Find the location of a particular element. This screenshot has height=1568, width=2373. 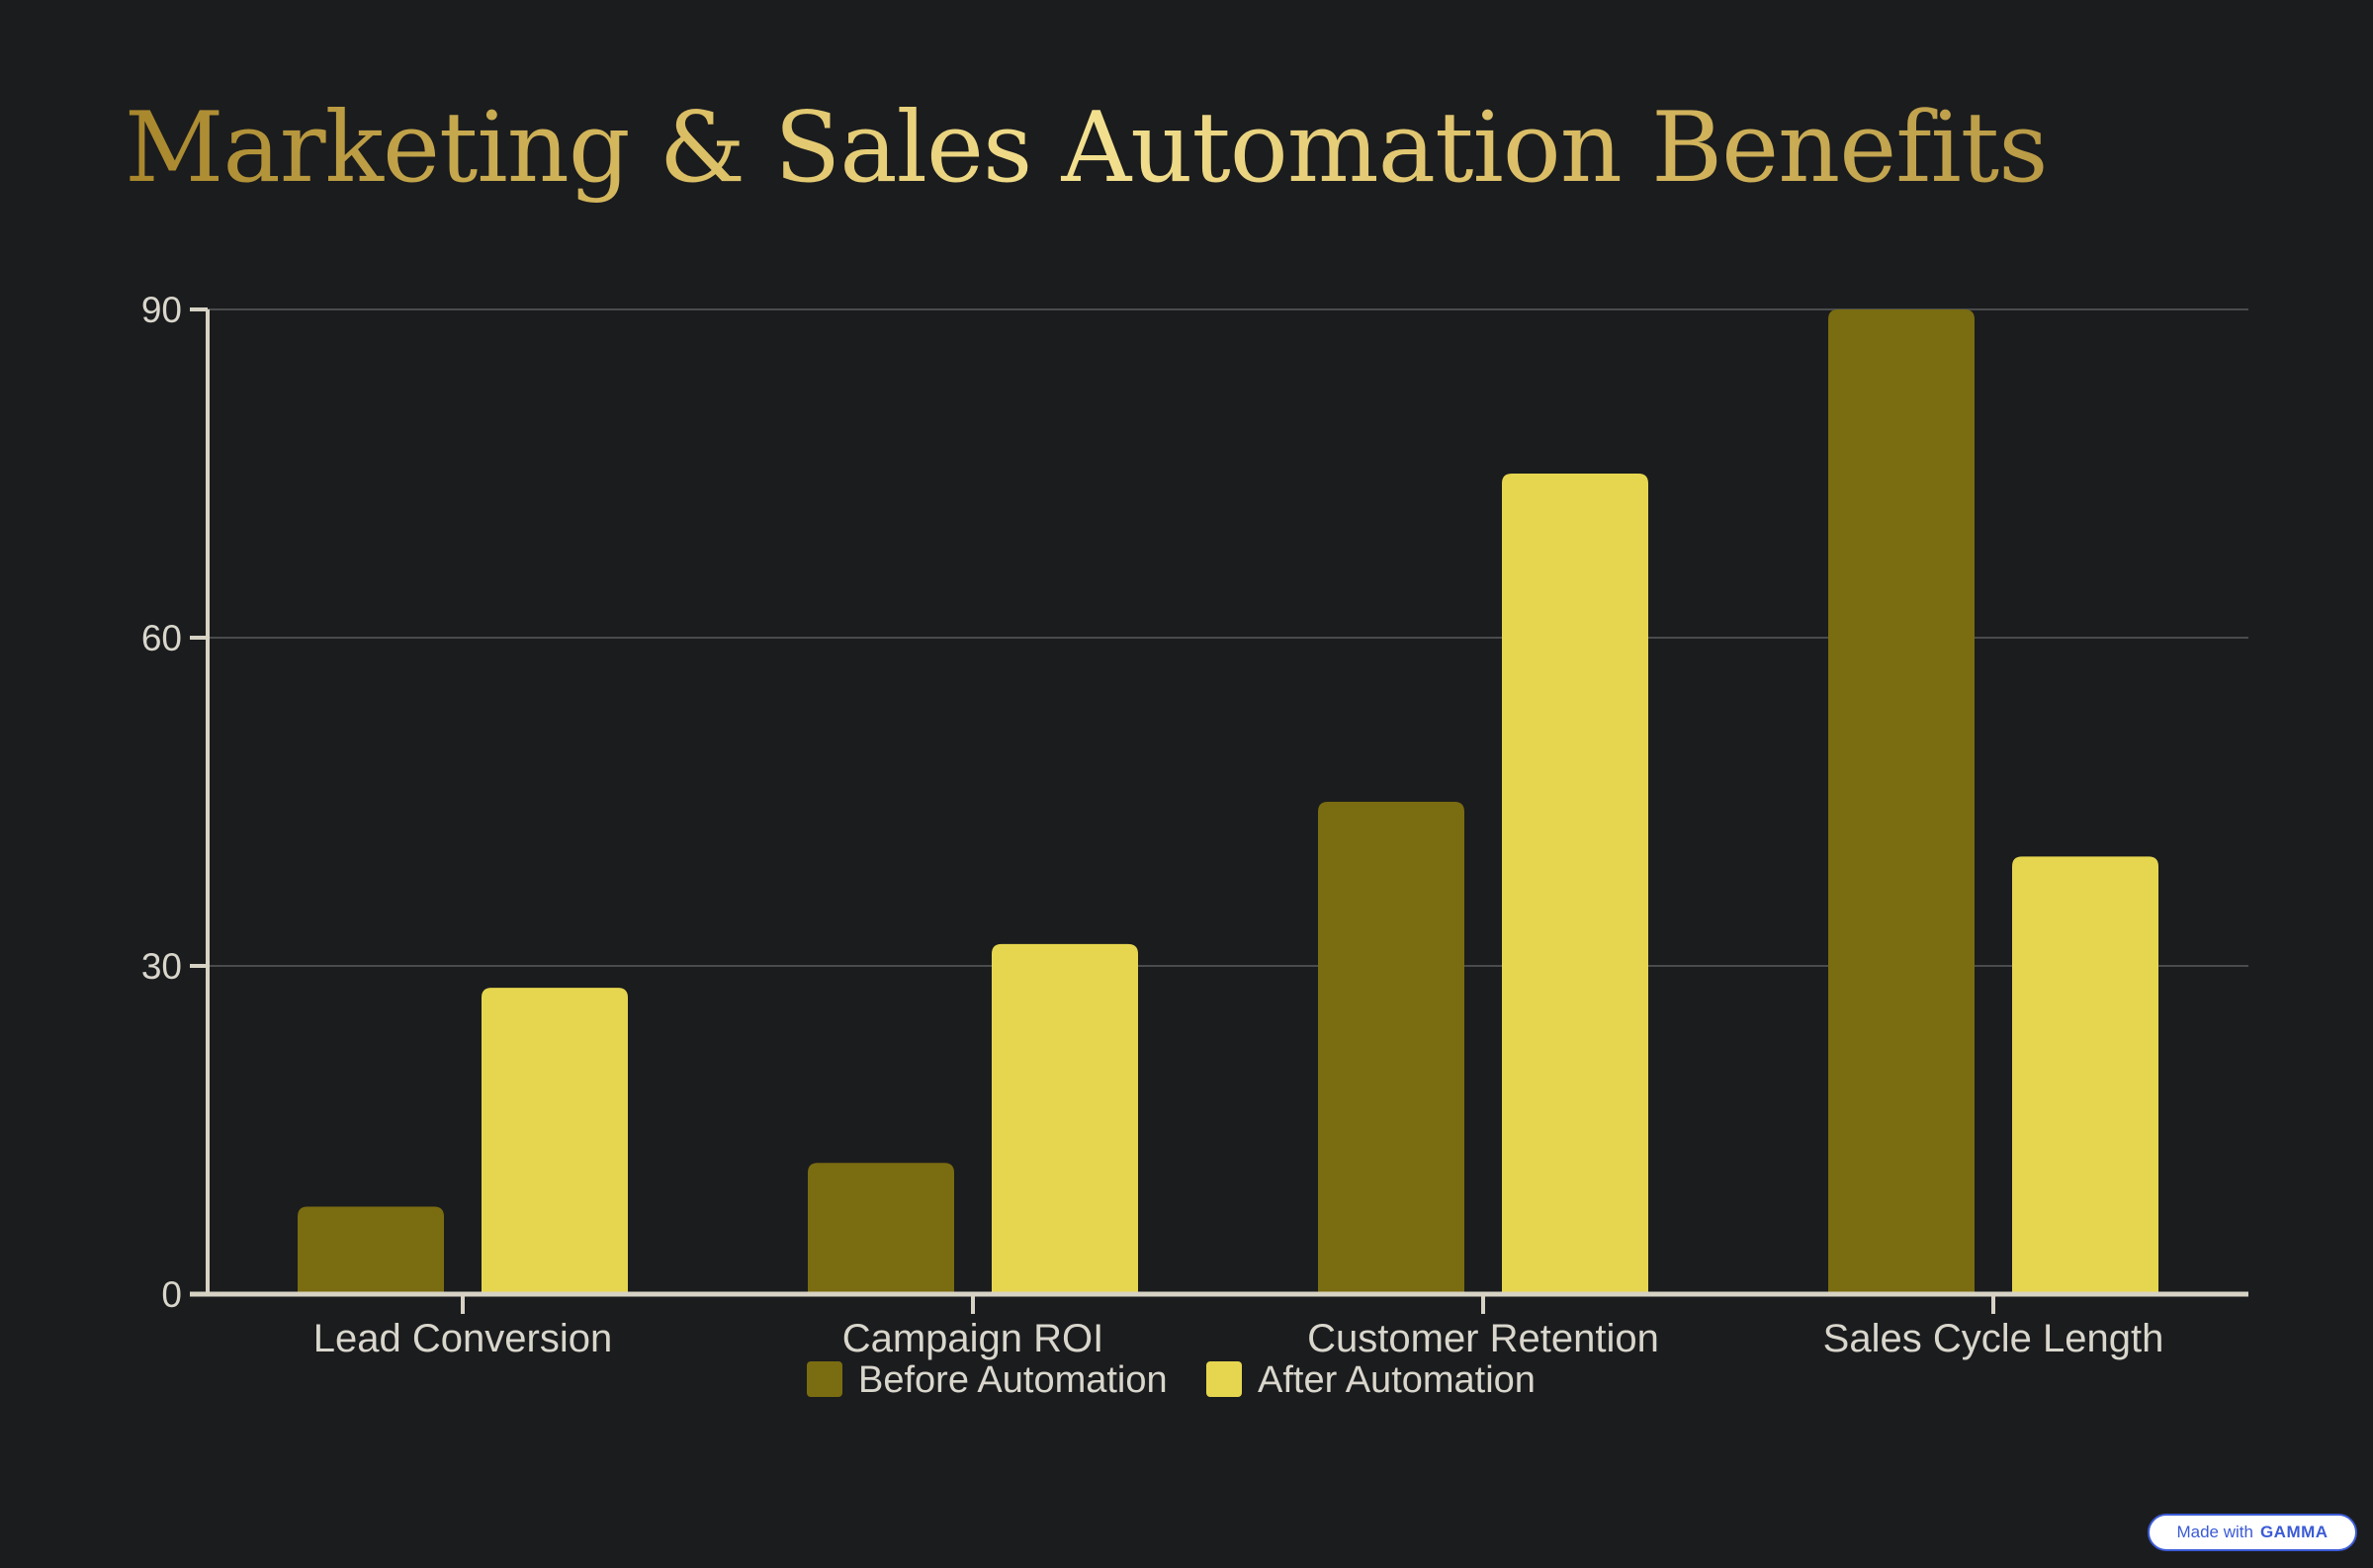

legend: Before Automation After Automation is located at coordinates (1171, 1380).